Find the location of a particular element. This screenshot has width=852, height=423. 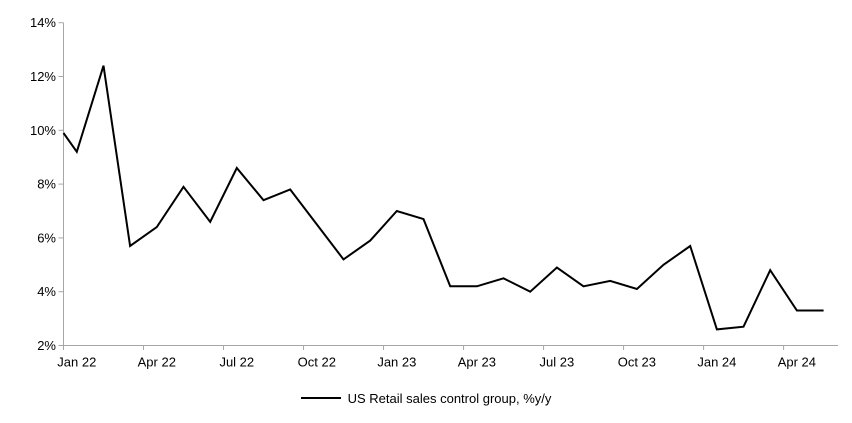

legend-line-sample is located at coordinates (320, 398).